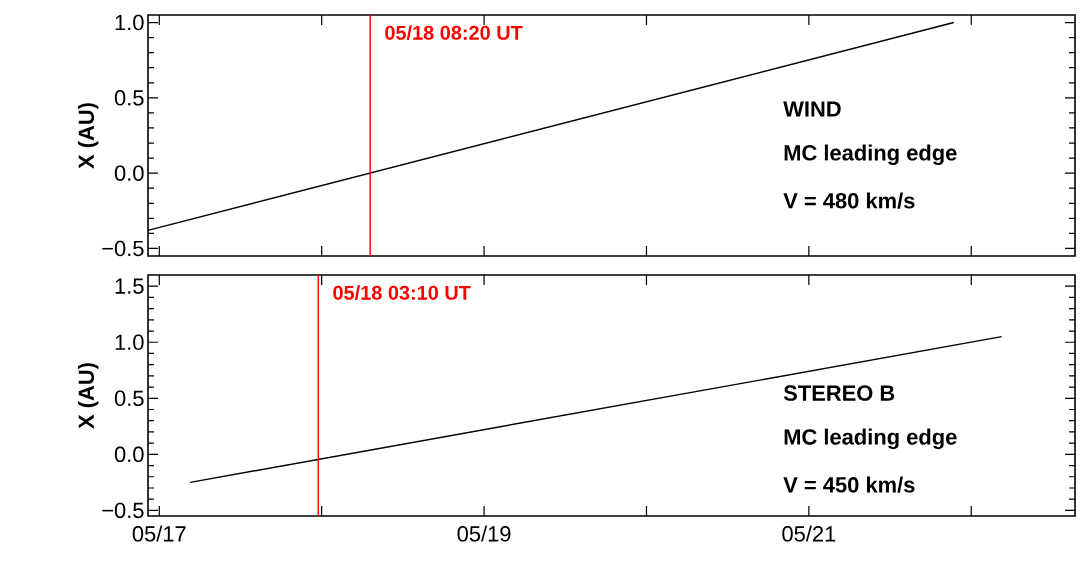 This screenshot has height=576, width=1080. What do you see at coordinates (129, 286) in the screenshot?
I see `y-tick-label: 1.5` at bounding box center [129, 286].